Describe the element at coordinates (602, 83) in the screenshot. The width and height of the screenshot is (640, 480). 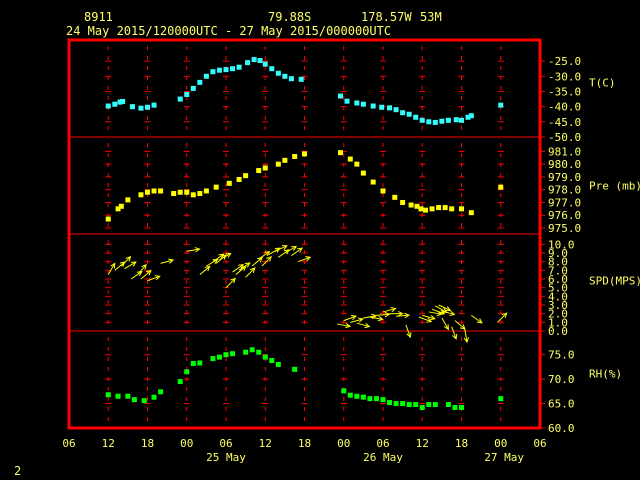
I see `panel-label: T(C)` at that location.